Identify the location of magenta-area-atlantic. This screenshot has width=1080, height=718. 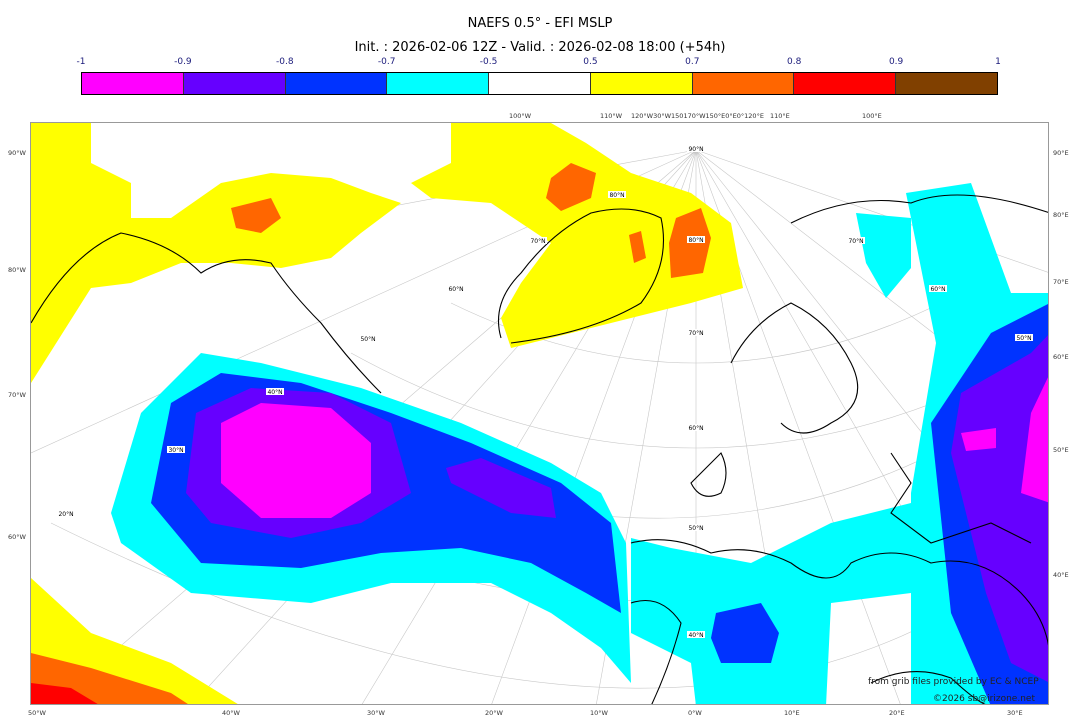
(296, 460).